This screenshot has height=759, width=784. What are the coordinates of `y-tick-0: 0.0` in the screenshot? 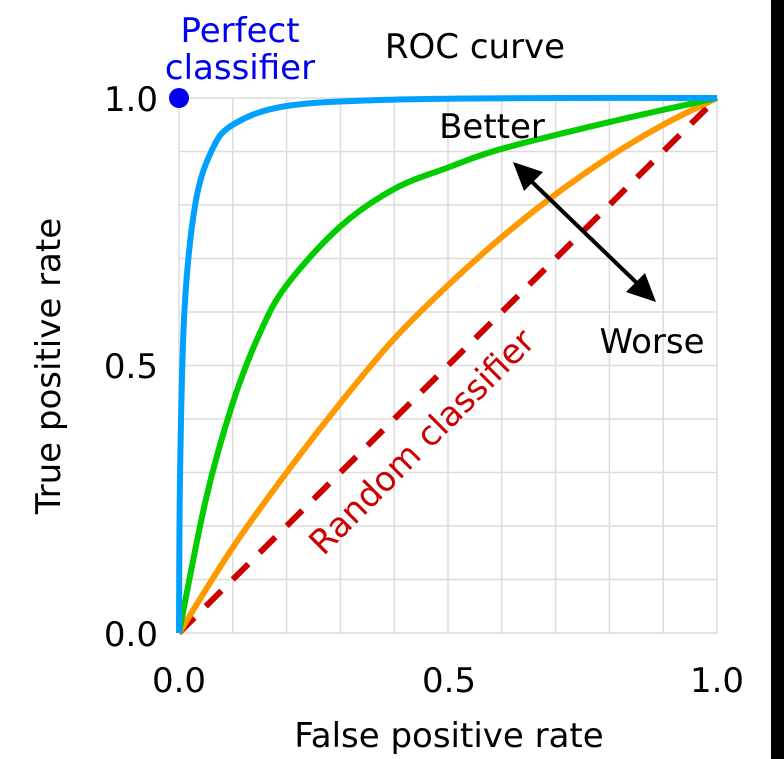 It's located at (131, 635).